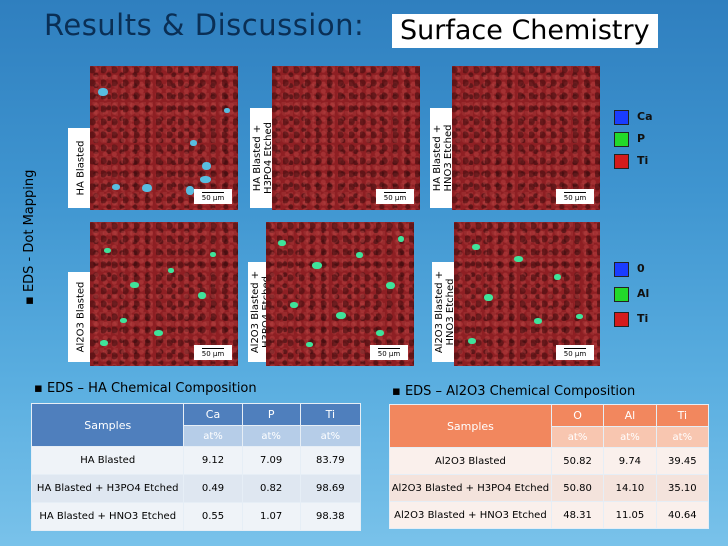 The height and width of the screenshot is (546, 728). I want to click on legend-o-swatch, so click(621, 269).